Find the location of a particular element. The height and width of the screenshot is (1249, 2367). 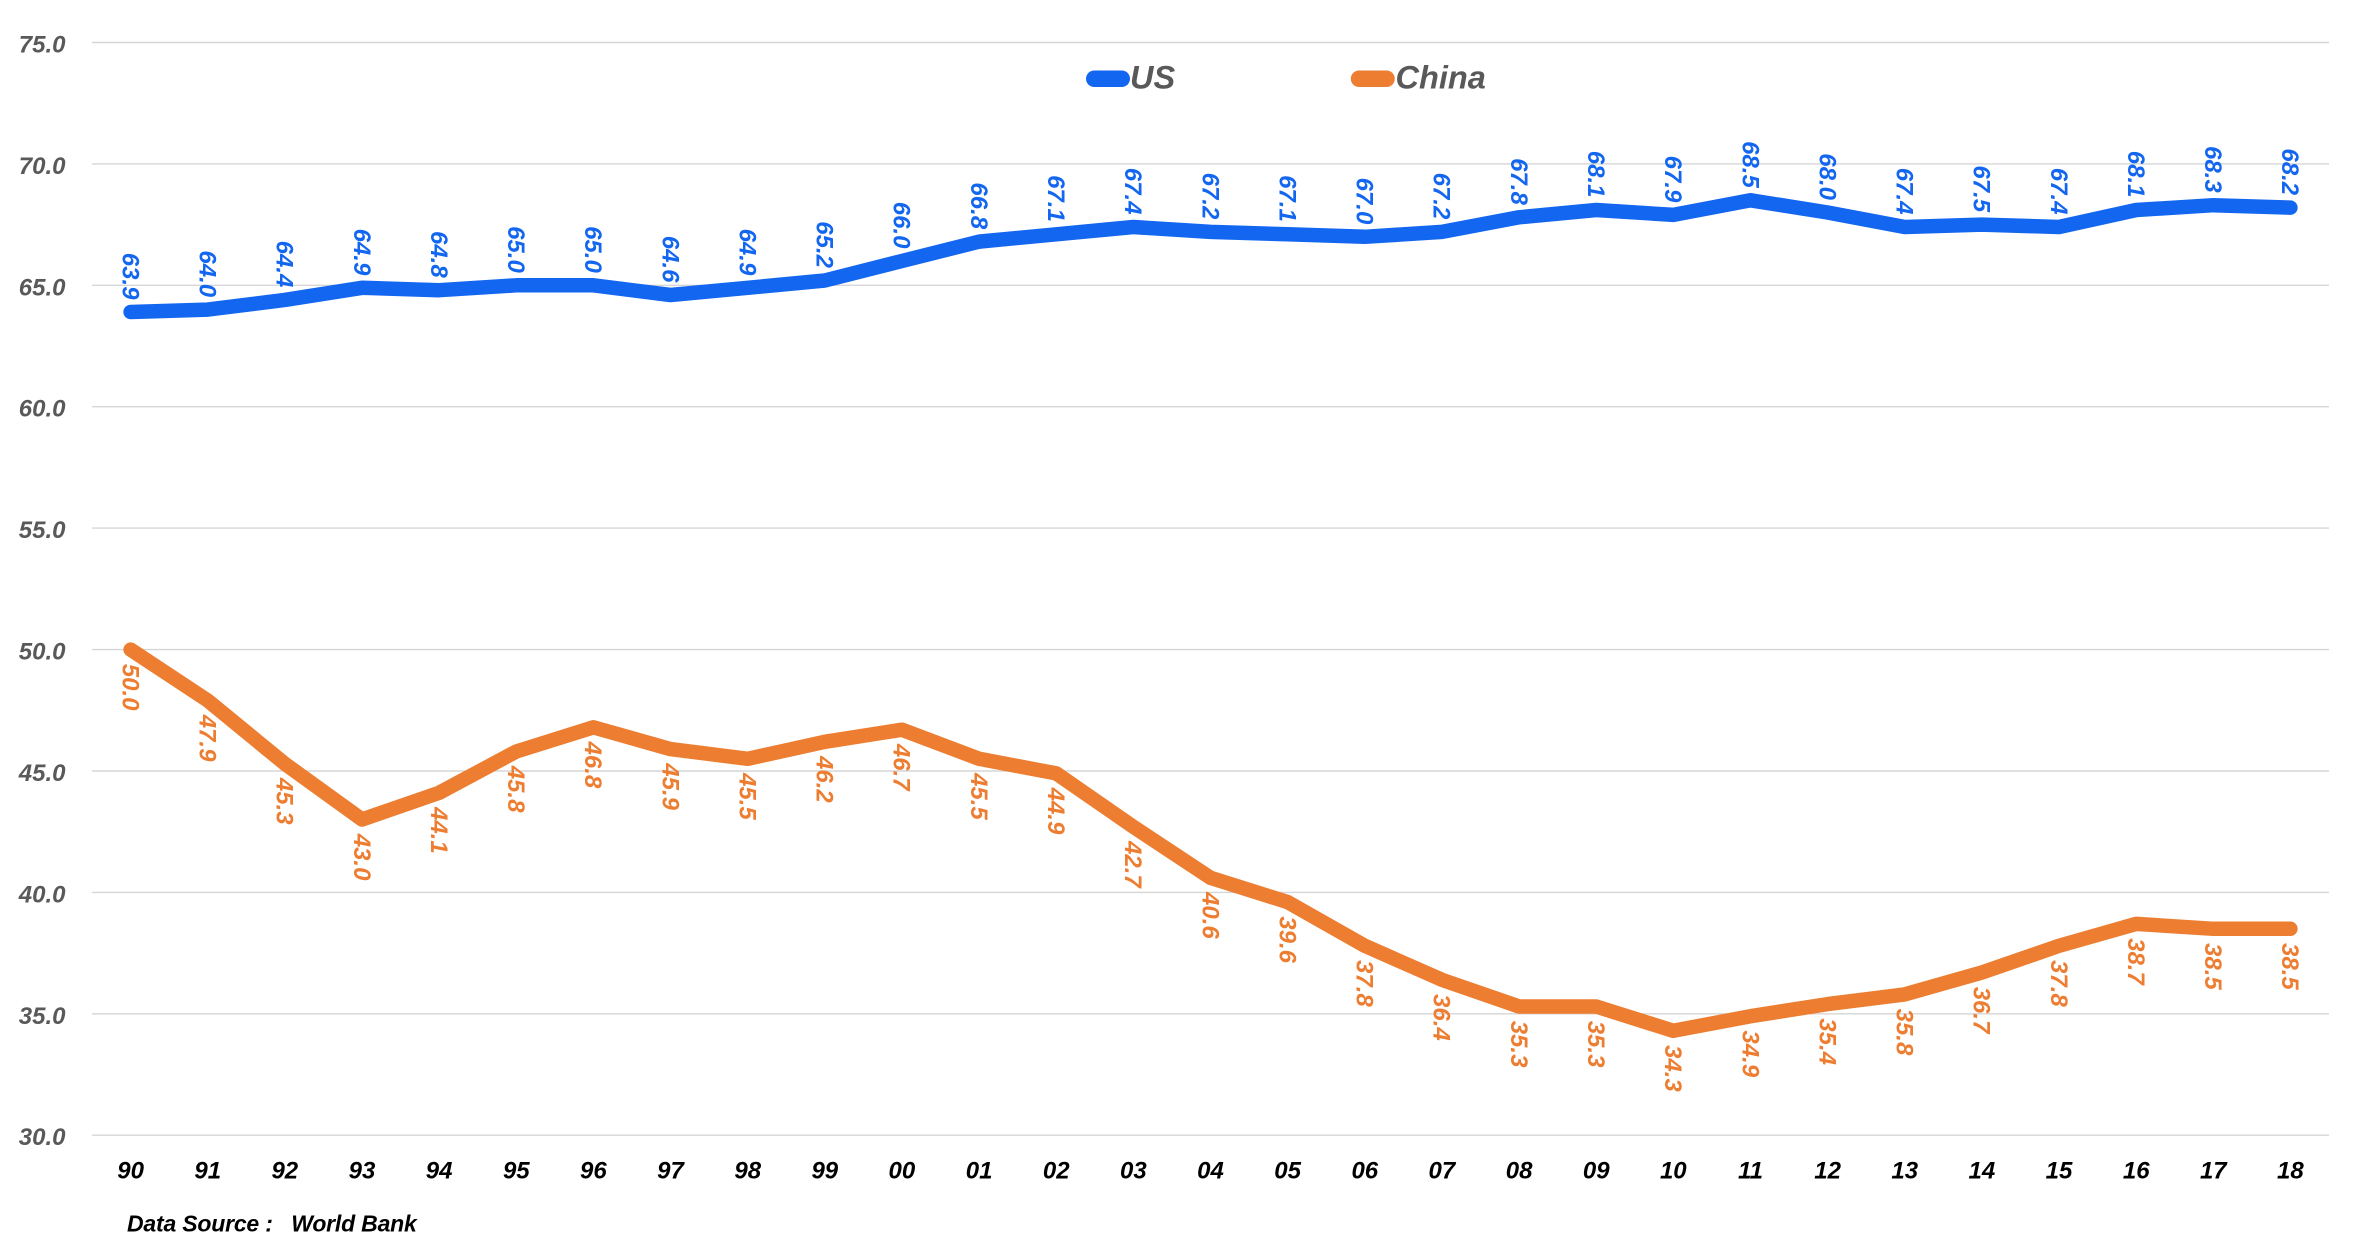

svg-text: 67.8 is located at coordinates (1518, 181).